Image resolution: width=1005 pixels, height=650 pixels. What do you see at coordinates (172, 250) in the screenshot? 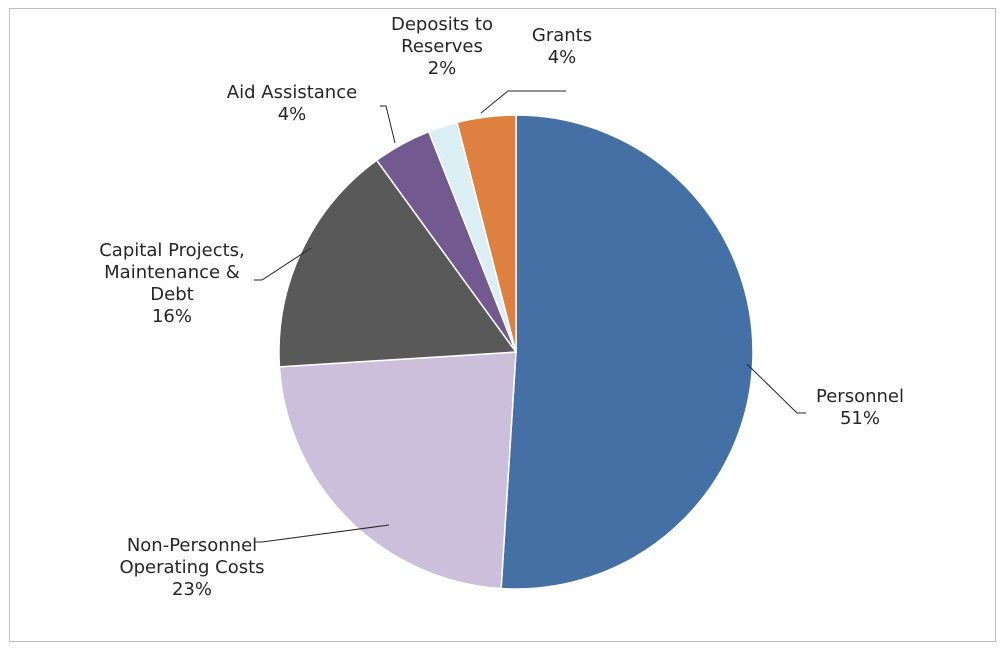
I see `slice-name: Capital Projects,` at bounding box center [172, 250].